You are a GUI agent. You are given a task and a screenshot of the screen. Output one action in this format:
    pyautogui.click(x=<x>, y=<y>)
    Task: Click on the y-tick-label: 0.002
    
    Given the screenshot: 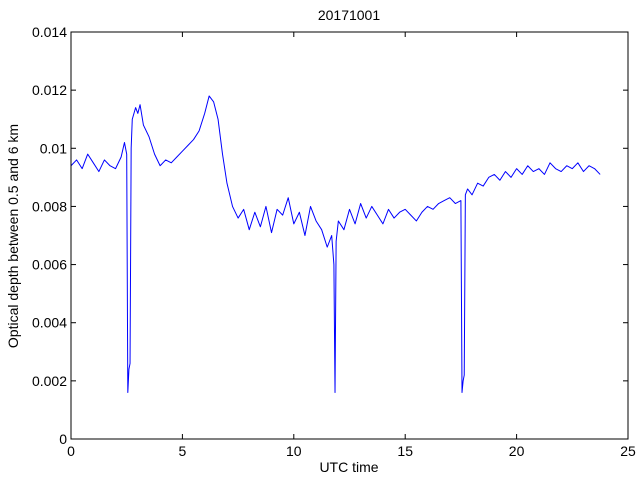 What is the action you would take?
    pyautogui.click(x=49, y=381)
    